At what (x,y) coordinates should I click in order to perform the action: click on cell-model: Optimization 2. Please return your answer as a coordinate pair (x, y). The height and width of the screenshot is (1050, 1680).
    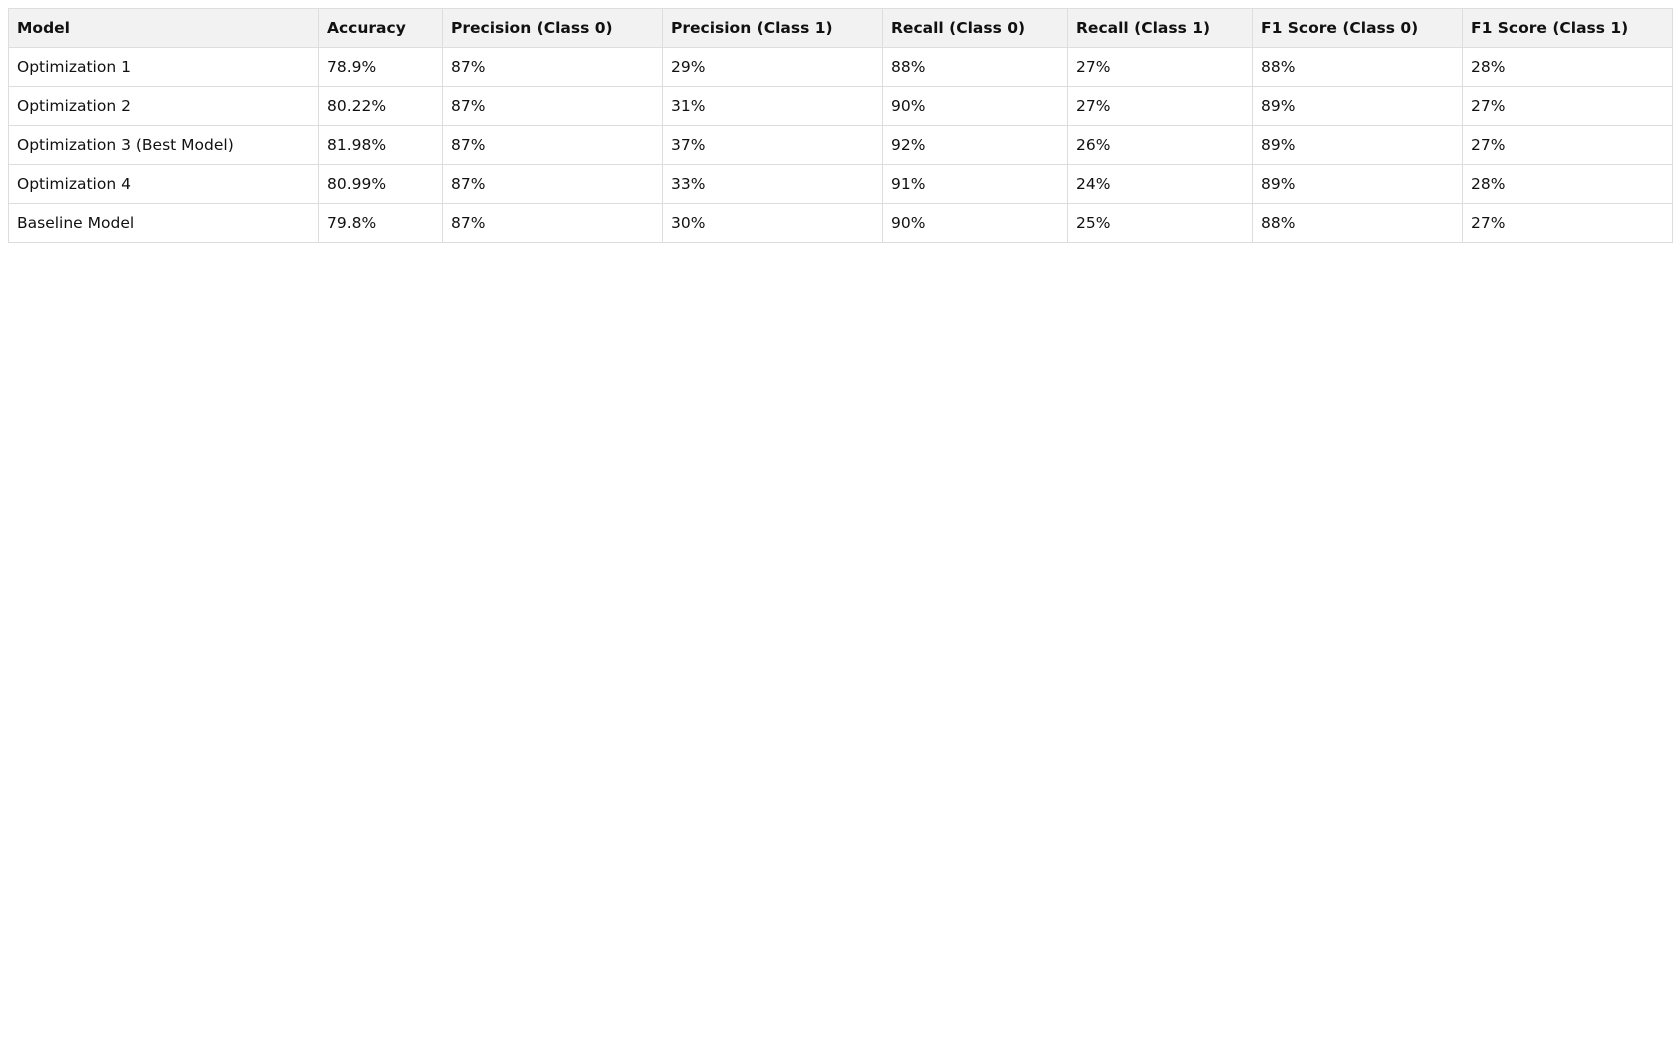
    Looking at the image, I should click on (163, 106).